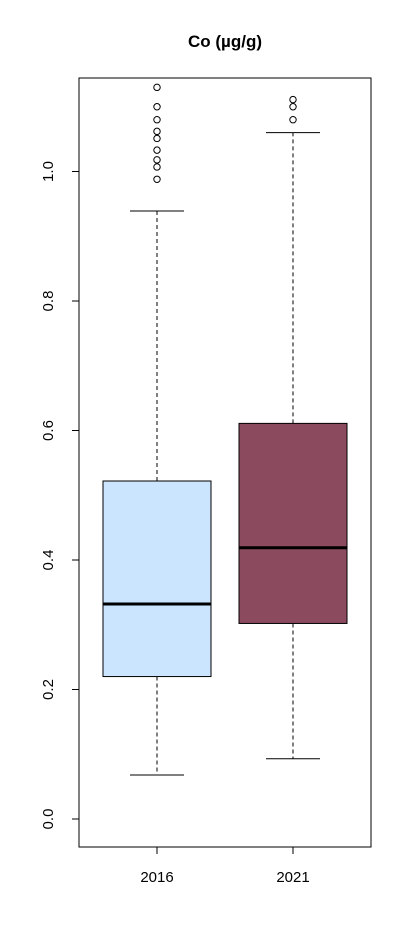 The image size is (412, 945). What do you see at coordinates (48, 689) in the screenshot?
I see `y-tick-label: 0.2` at bounding box center [48, 689].